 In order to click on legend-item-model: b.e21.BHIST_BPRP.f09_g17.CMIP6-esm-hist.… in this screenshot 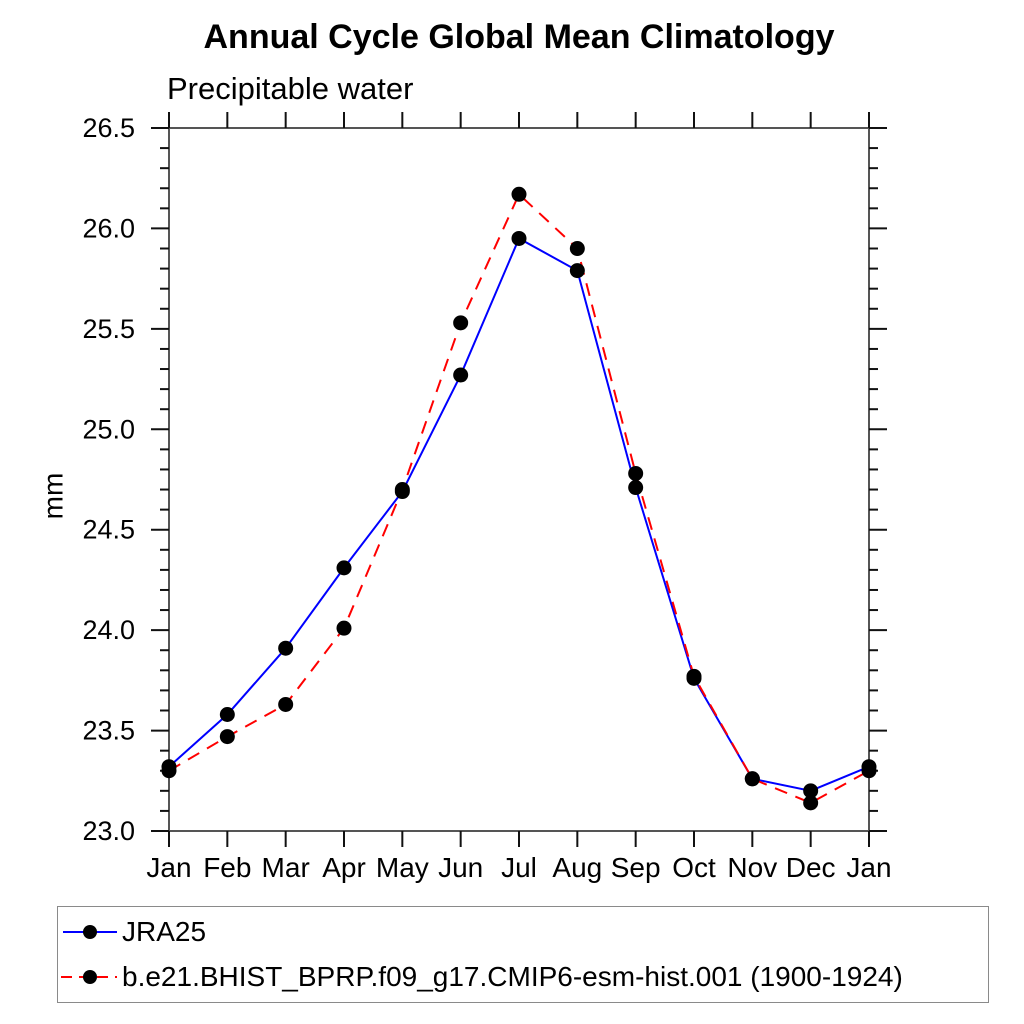, I will do `click(523, 977)`.